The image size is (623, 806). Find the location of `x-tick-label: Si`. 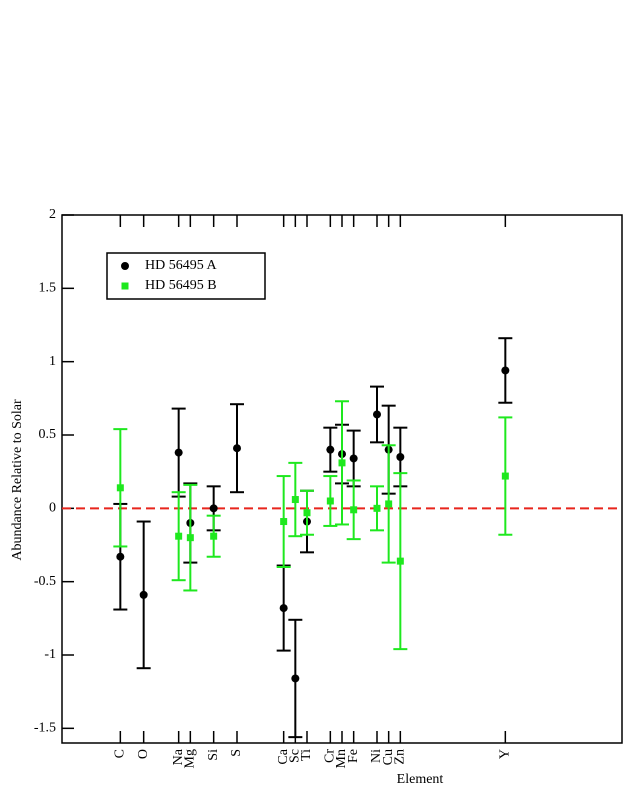

x-tick-label: Si is located at coordinates (213, 755).